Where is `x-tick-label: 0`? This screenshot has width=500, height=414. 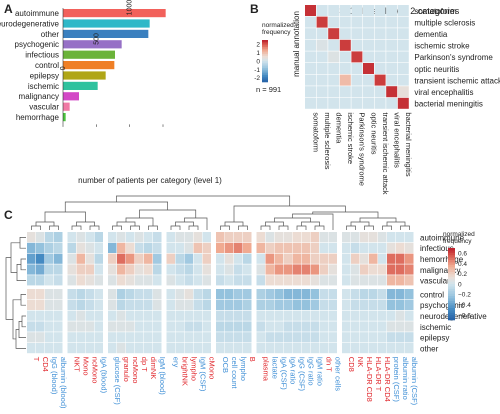 x-tick-label: 0 is located at coordinates (63, 68).